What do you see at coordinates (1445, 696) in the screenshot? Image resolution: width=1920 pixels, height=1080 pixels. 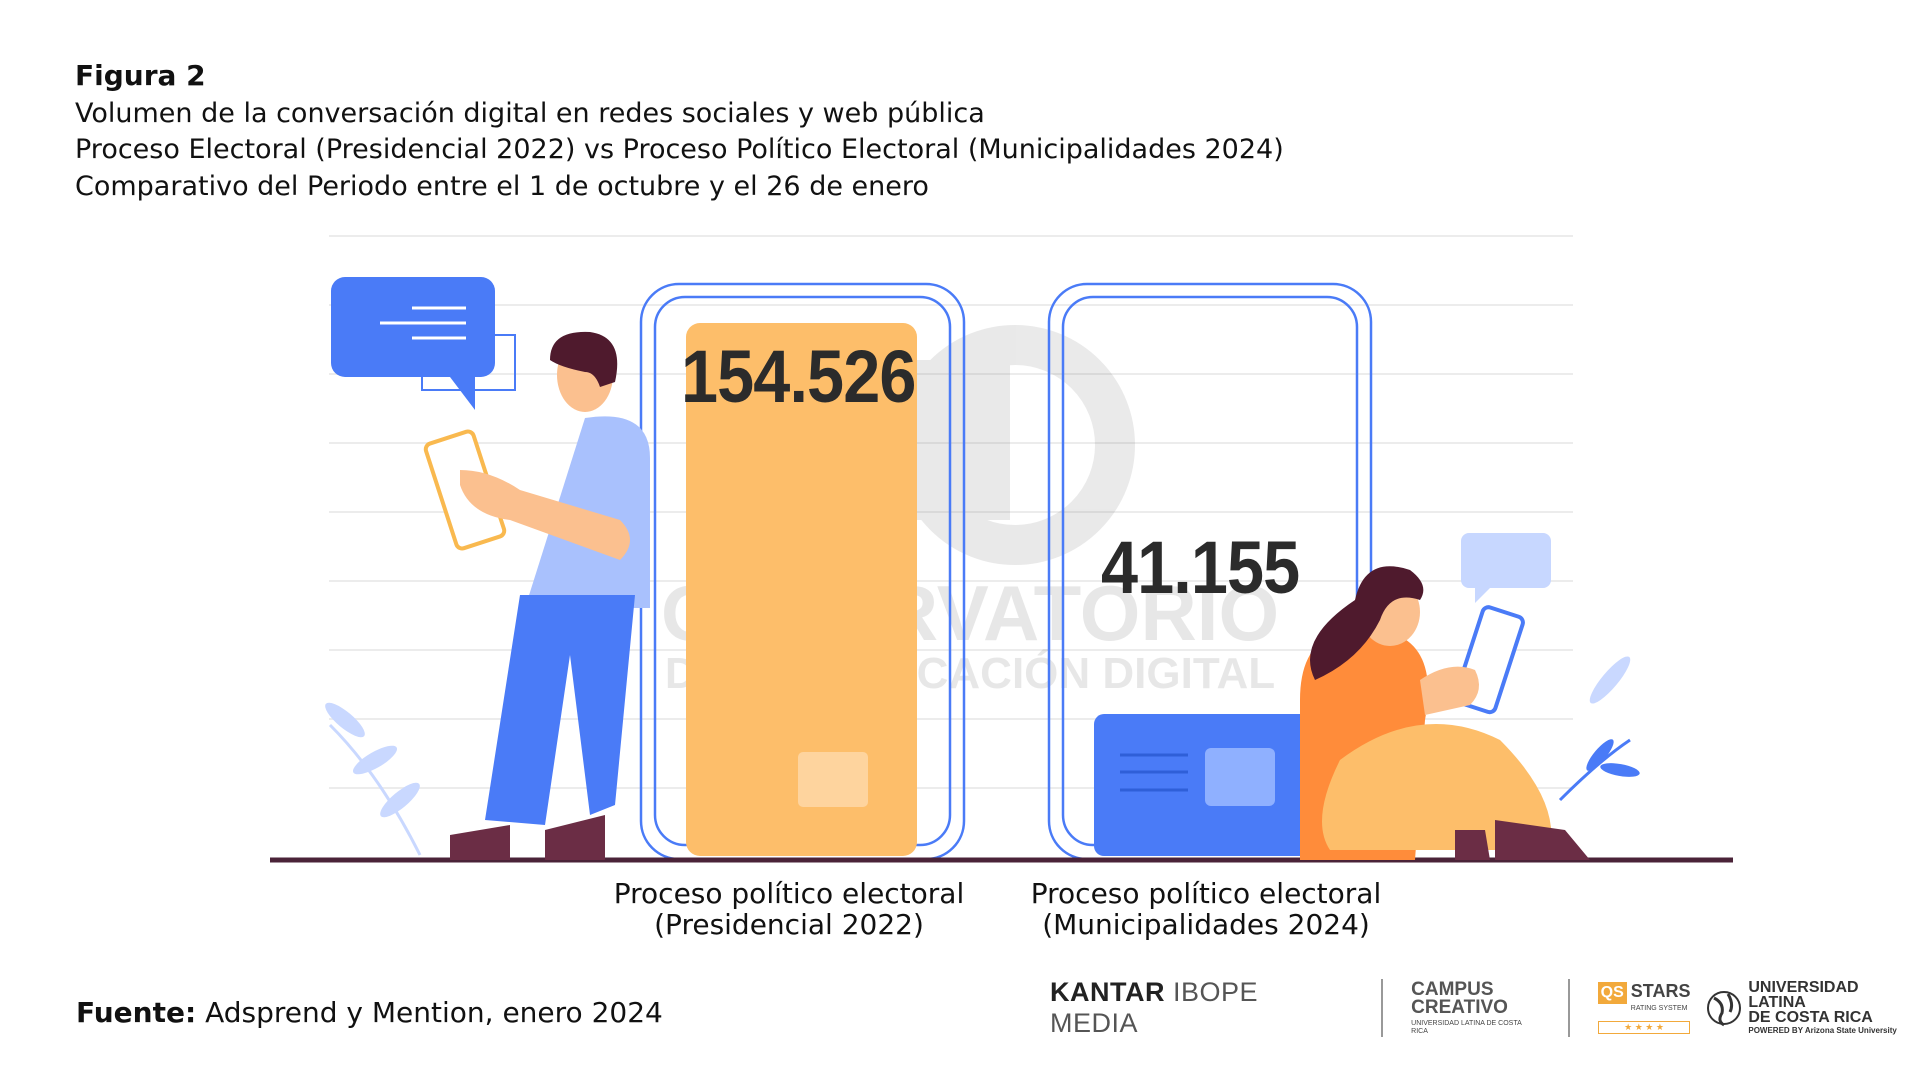 I see `woman-illustration` at bounding box center [1445, 696].